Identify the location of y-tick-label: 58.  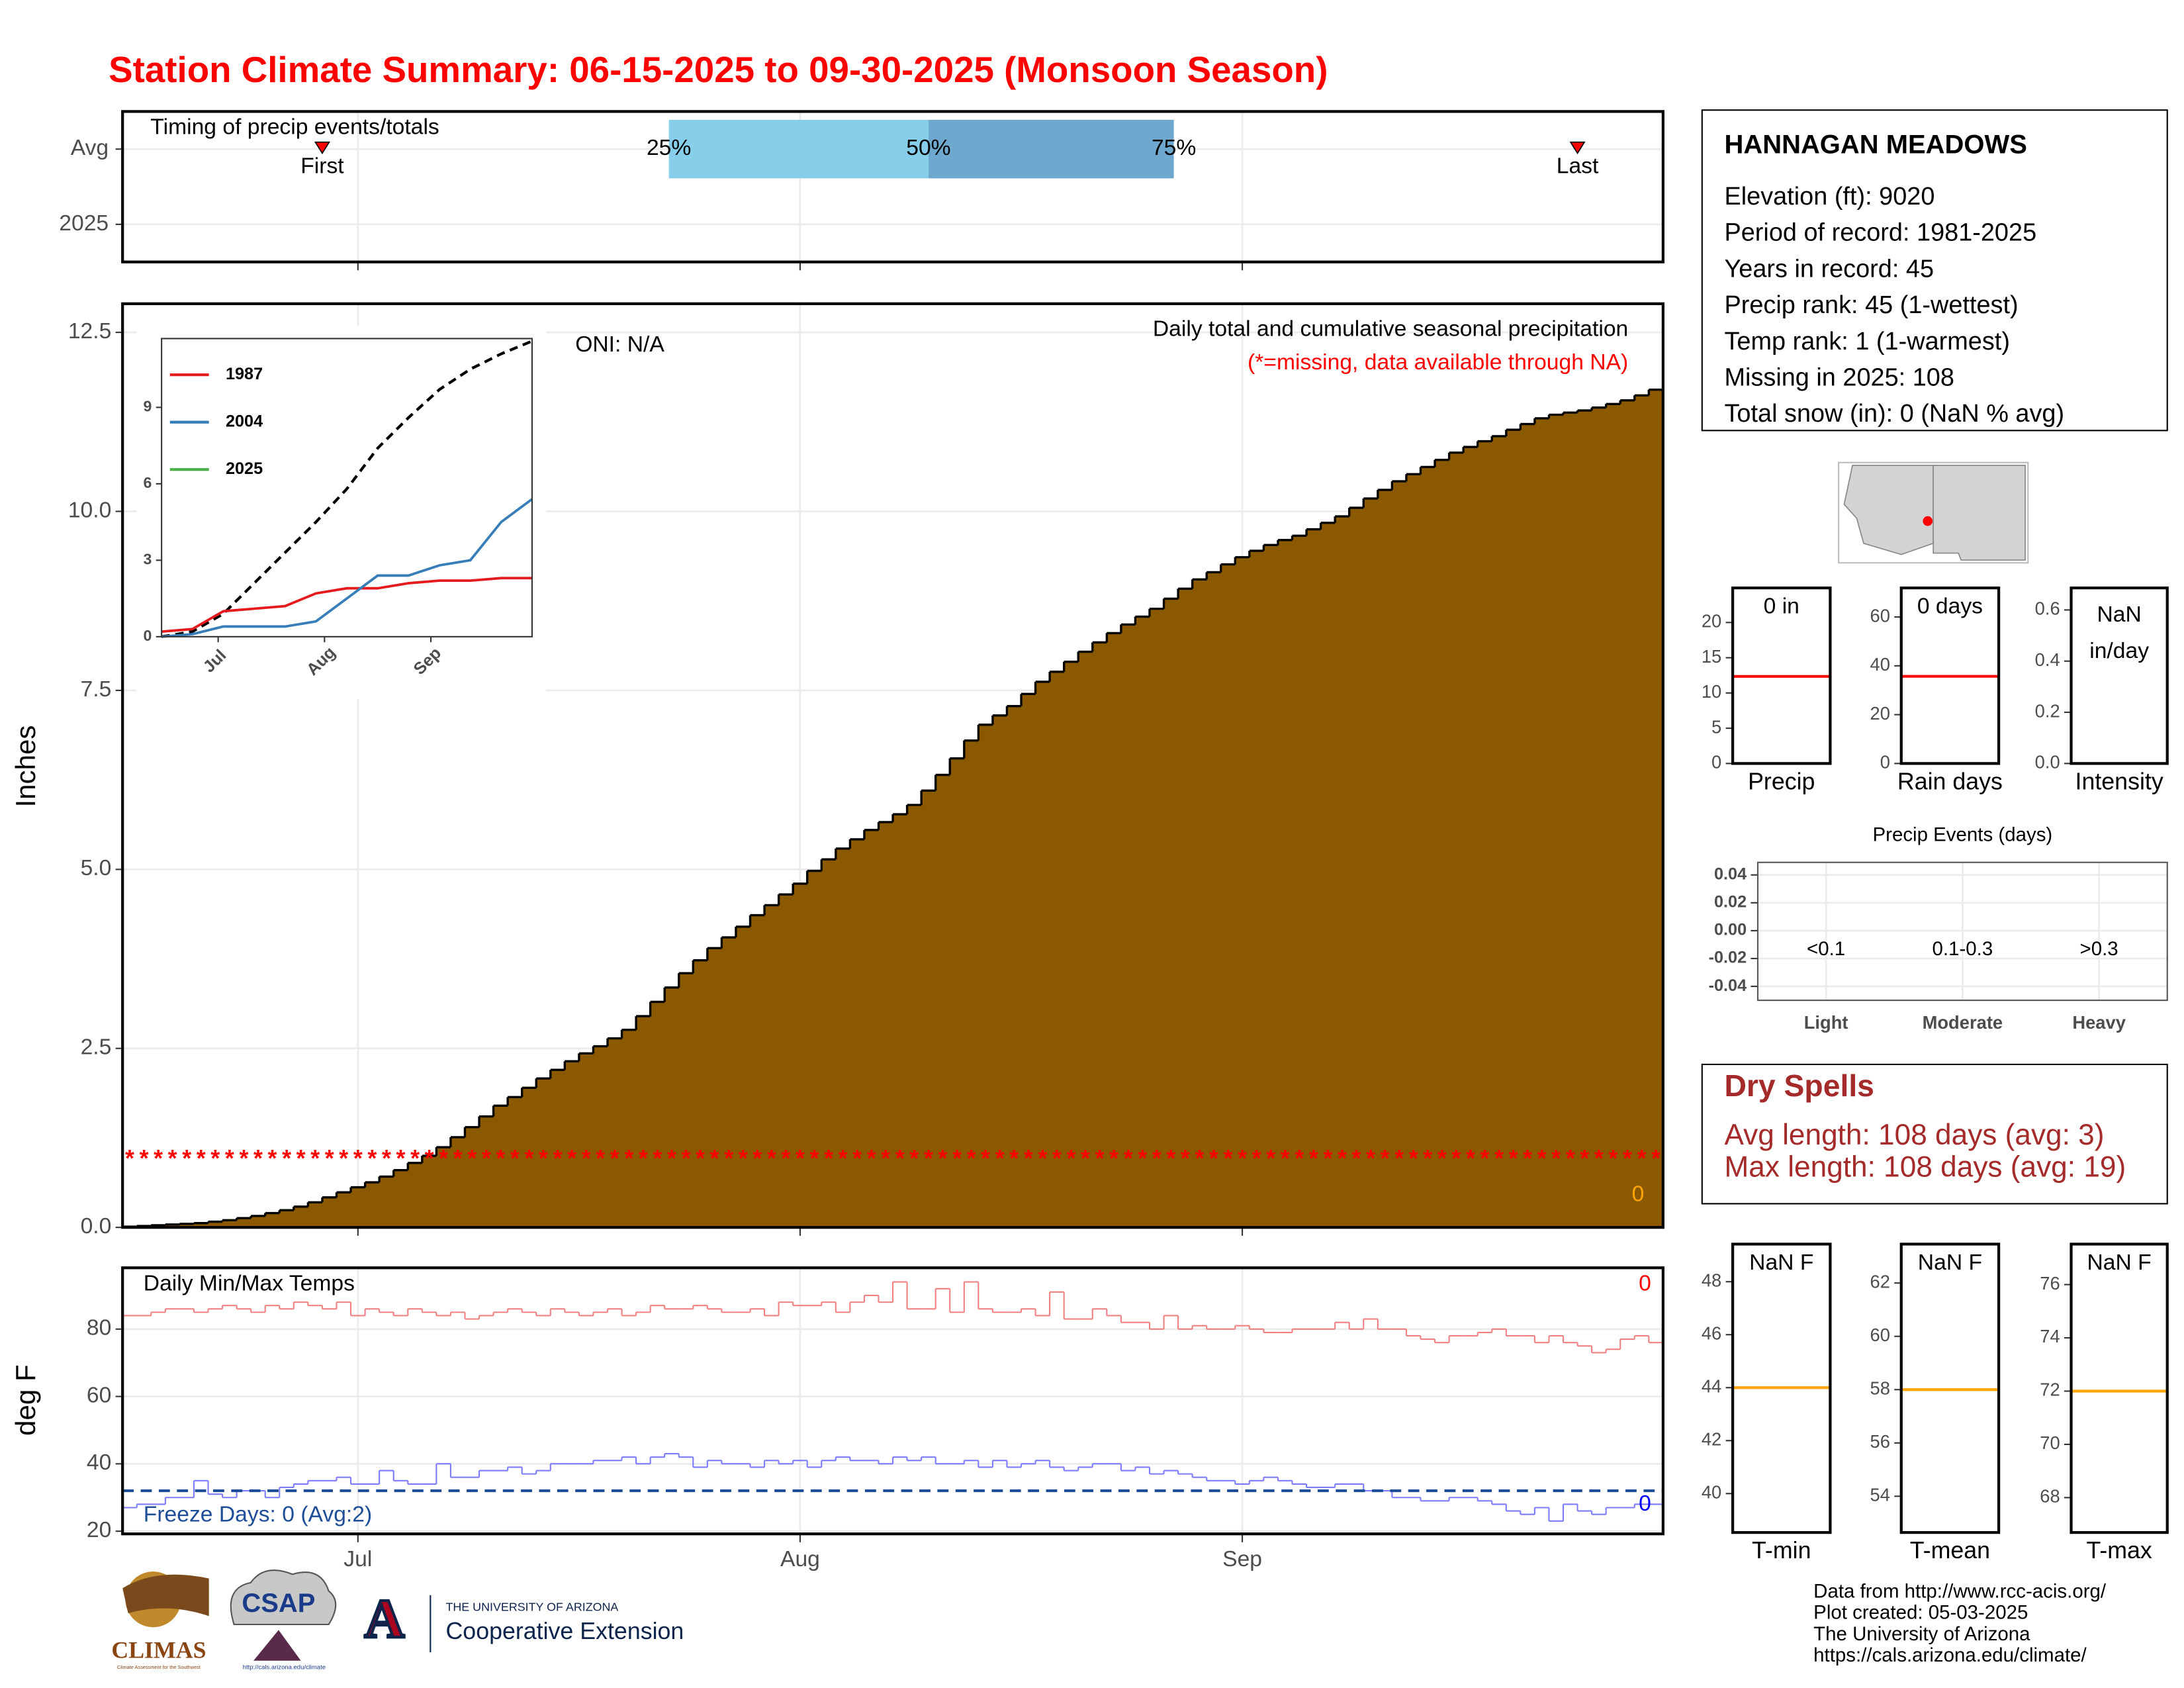
(1880, 1388).